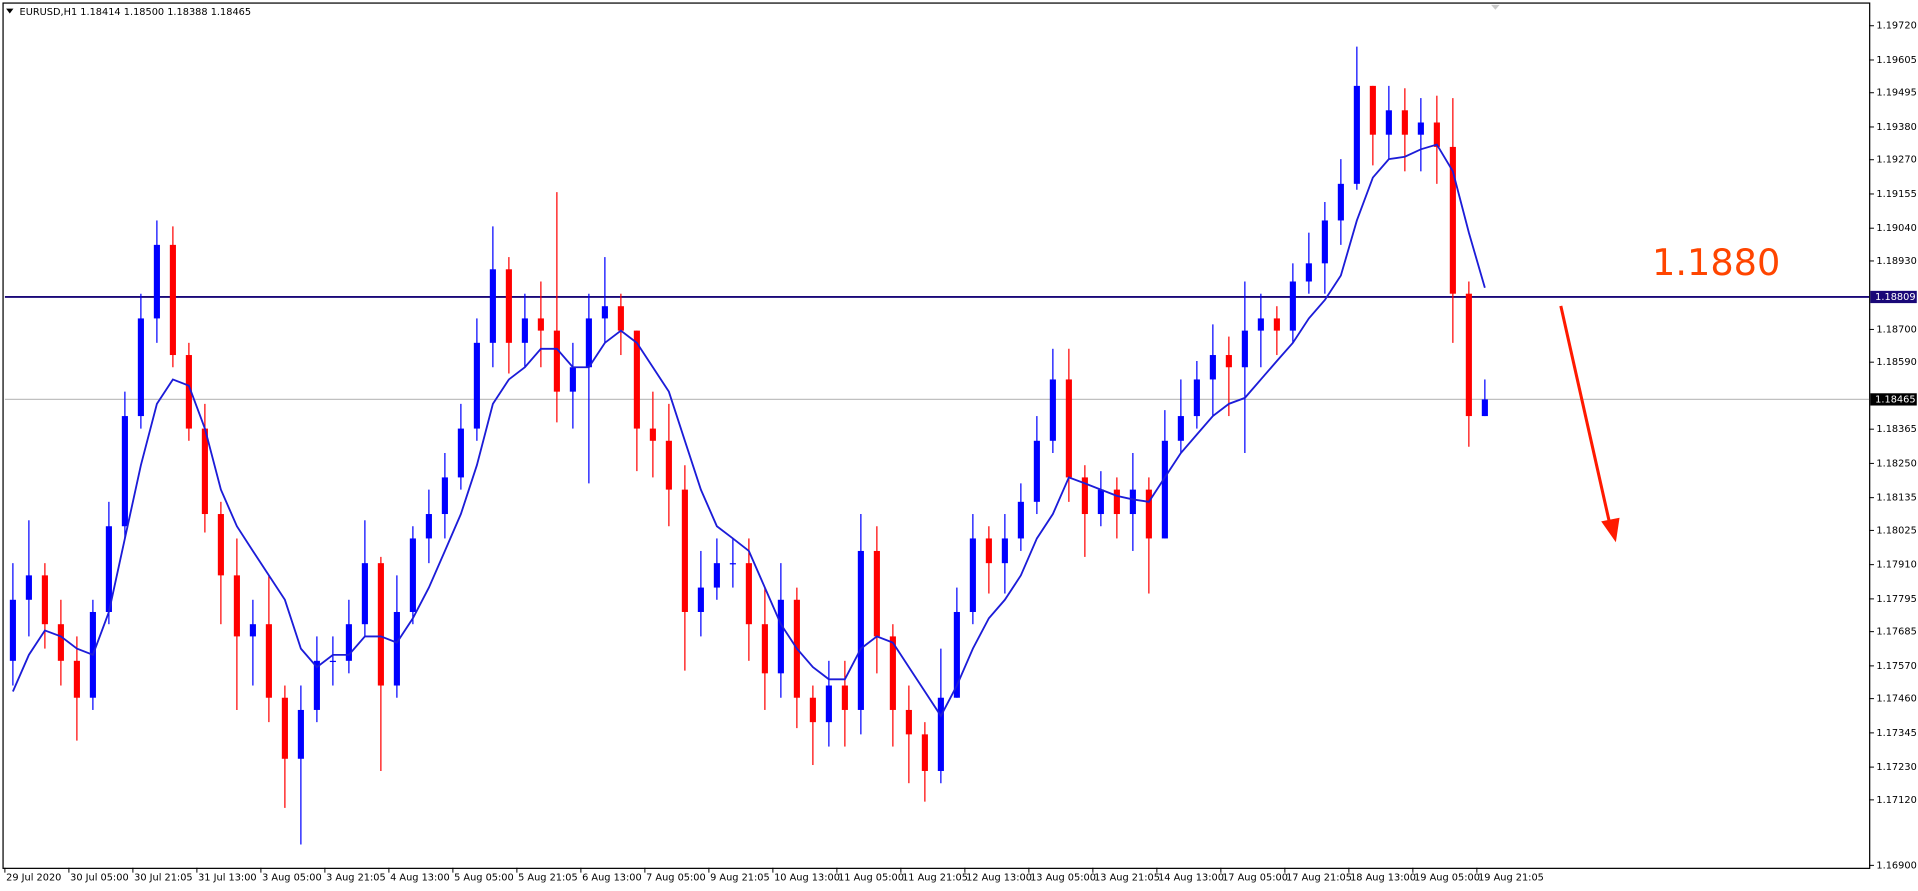 The width and height of the screenshot is (1918, 891). What do you see at coordinates (807, 878) in the screenshot?
I see `x-tick-label: 10 Aug 13:00` at bounding box center [807, 878].